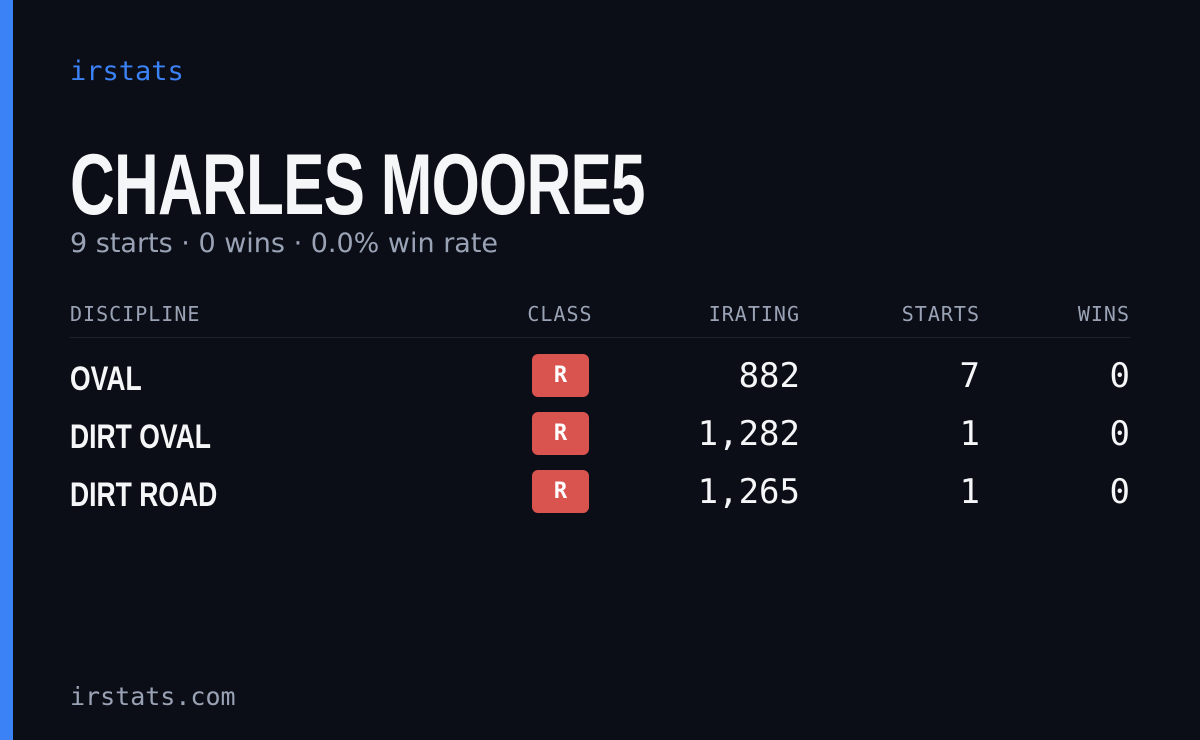 Image resolution: width=1200 pixels, height=740 pixels. I want to click on starts: 7, so click(969, 376).